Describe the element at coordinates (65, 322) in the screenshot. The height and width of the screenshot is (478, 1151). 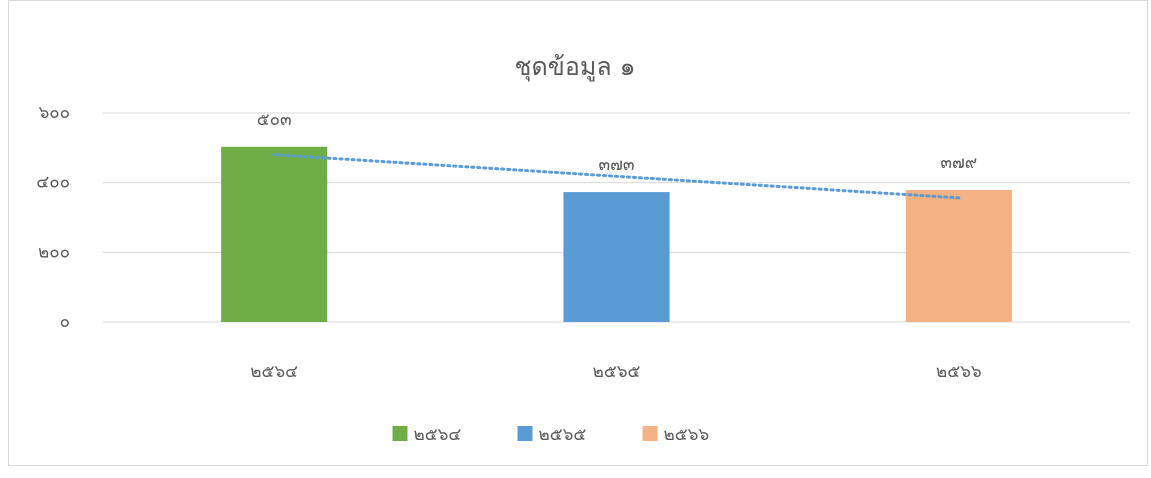
I see `y-tick-label: ๐` at that location.